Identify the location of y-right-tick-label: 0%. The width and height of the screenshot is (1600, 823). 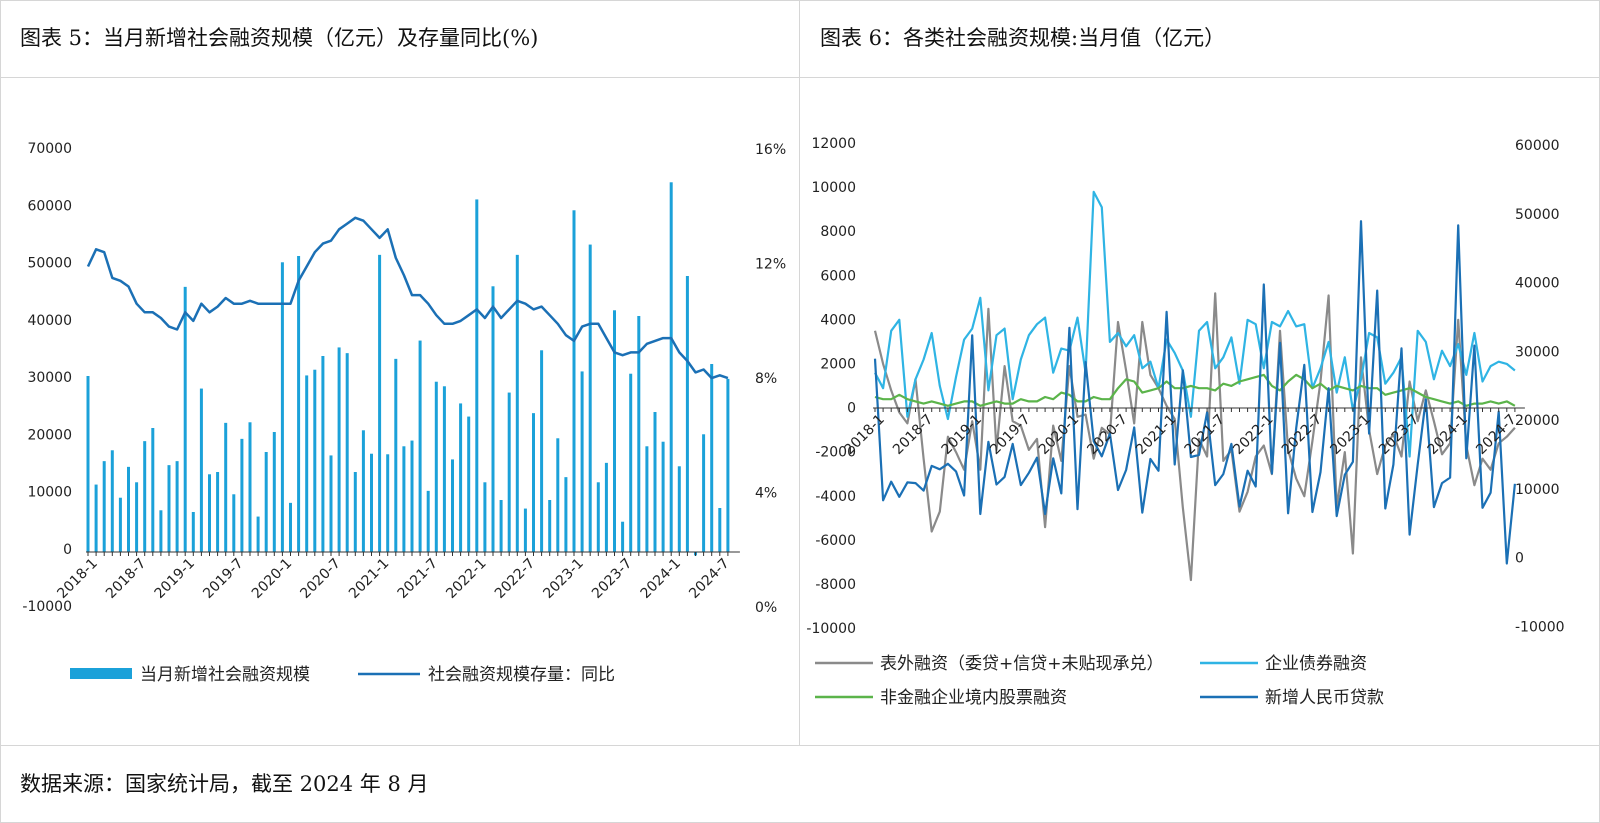
(766, 608).